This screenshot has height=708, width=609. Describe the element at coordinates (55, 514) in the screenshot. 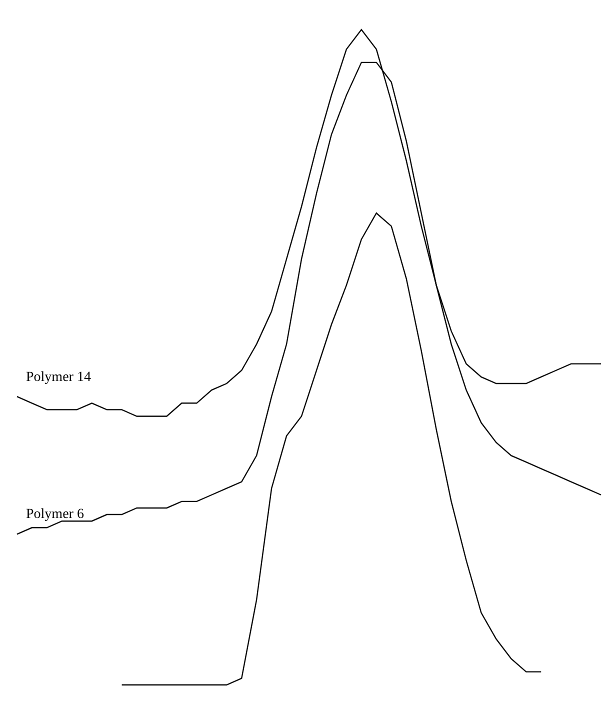

I see `series-label: Polymer 6` at that location.